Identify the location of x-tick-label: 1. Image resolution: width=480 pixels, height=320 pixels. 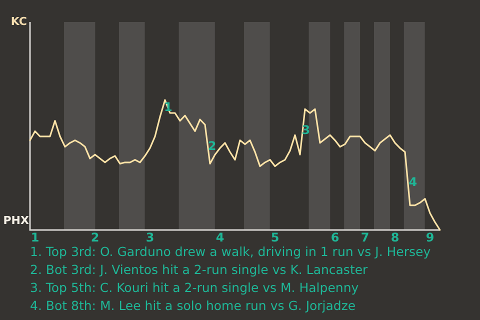
(35, 237).